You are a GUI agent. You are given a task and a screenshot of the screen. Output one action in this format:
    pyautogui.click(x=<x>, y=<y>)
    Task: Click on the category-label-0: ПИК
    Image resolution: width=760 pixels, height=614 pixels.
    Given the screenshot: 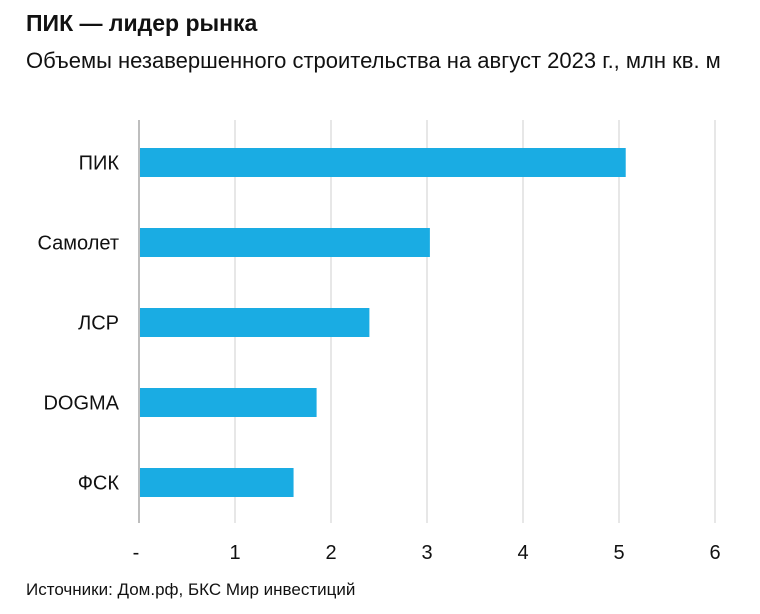 What is the action you would take?
    pyautogui.click(x=99, y=164)
    